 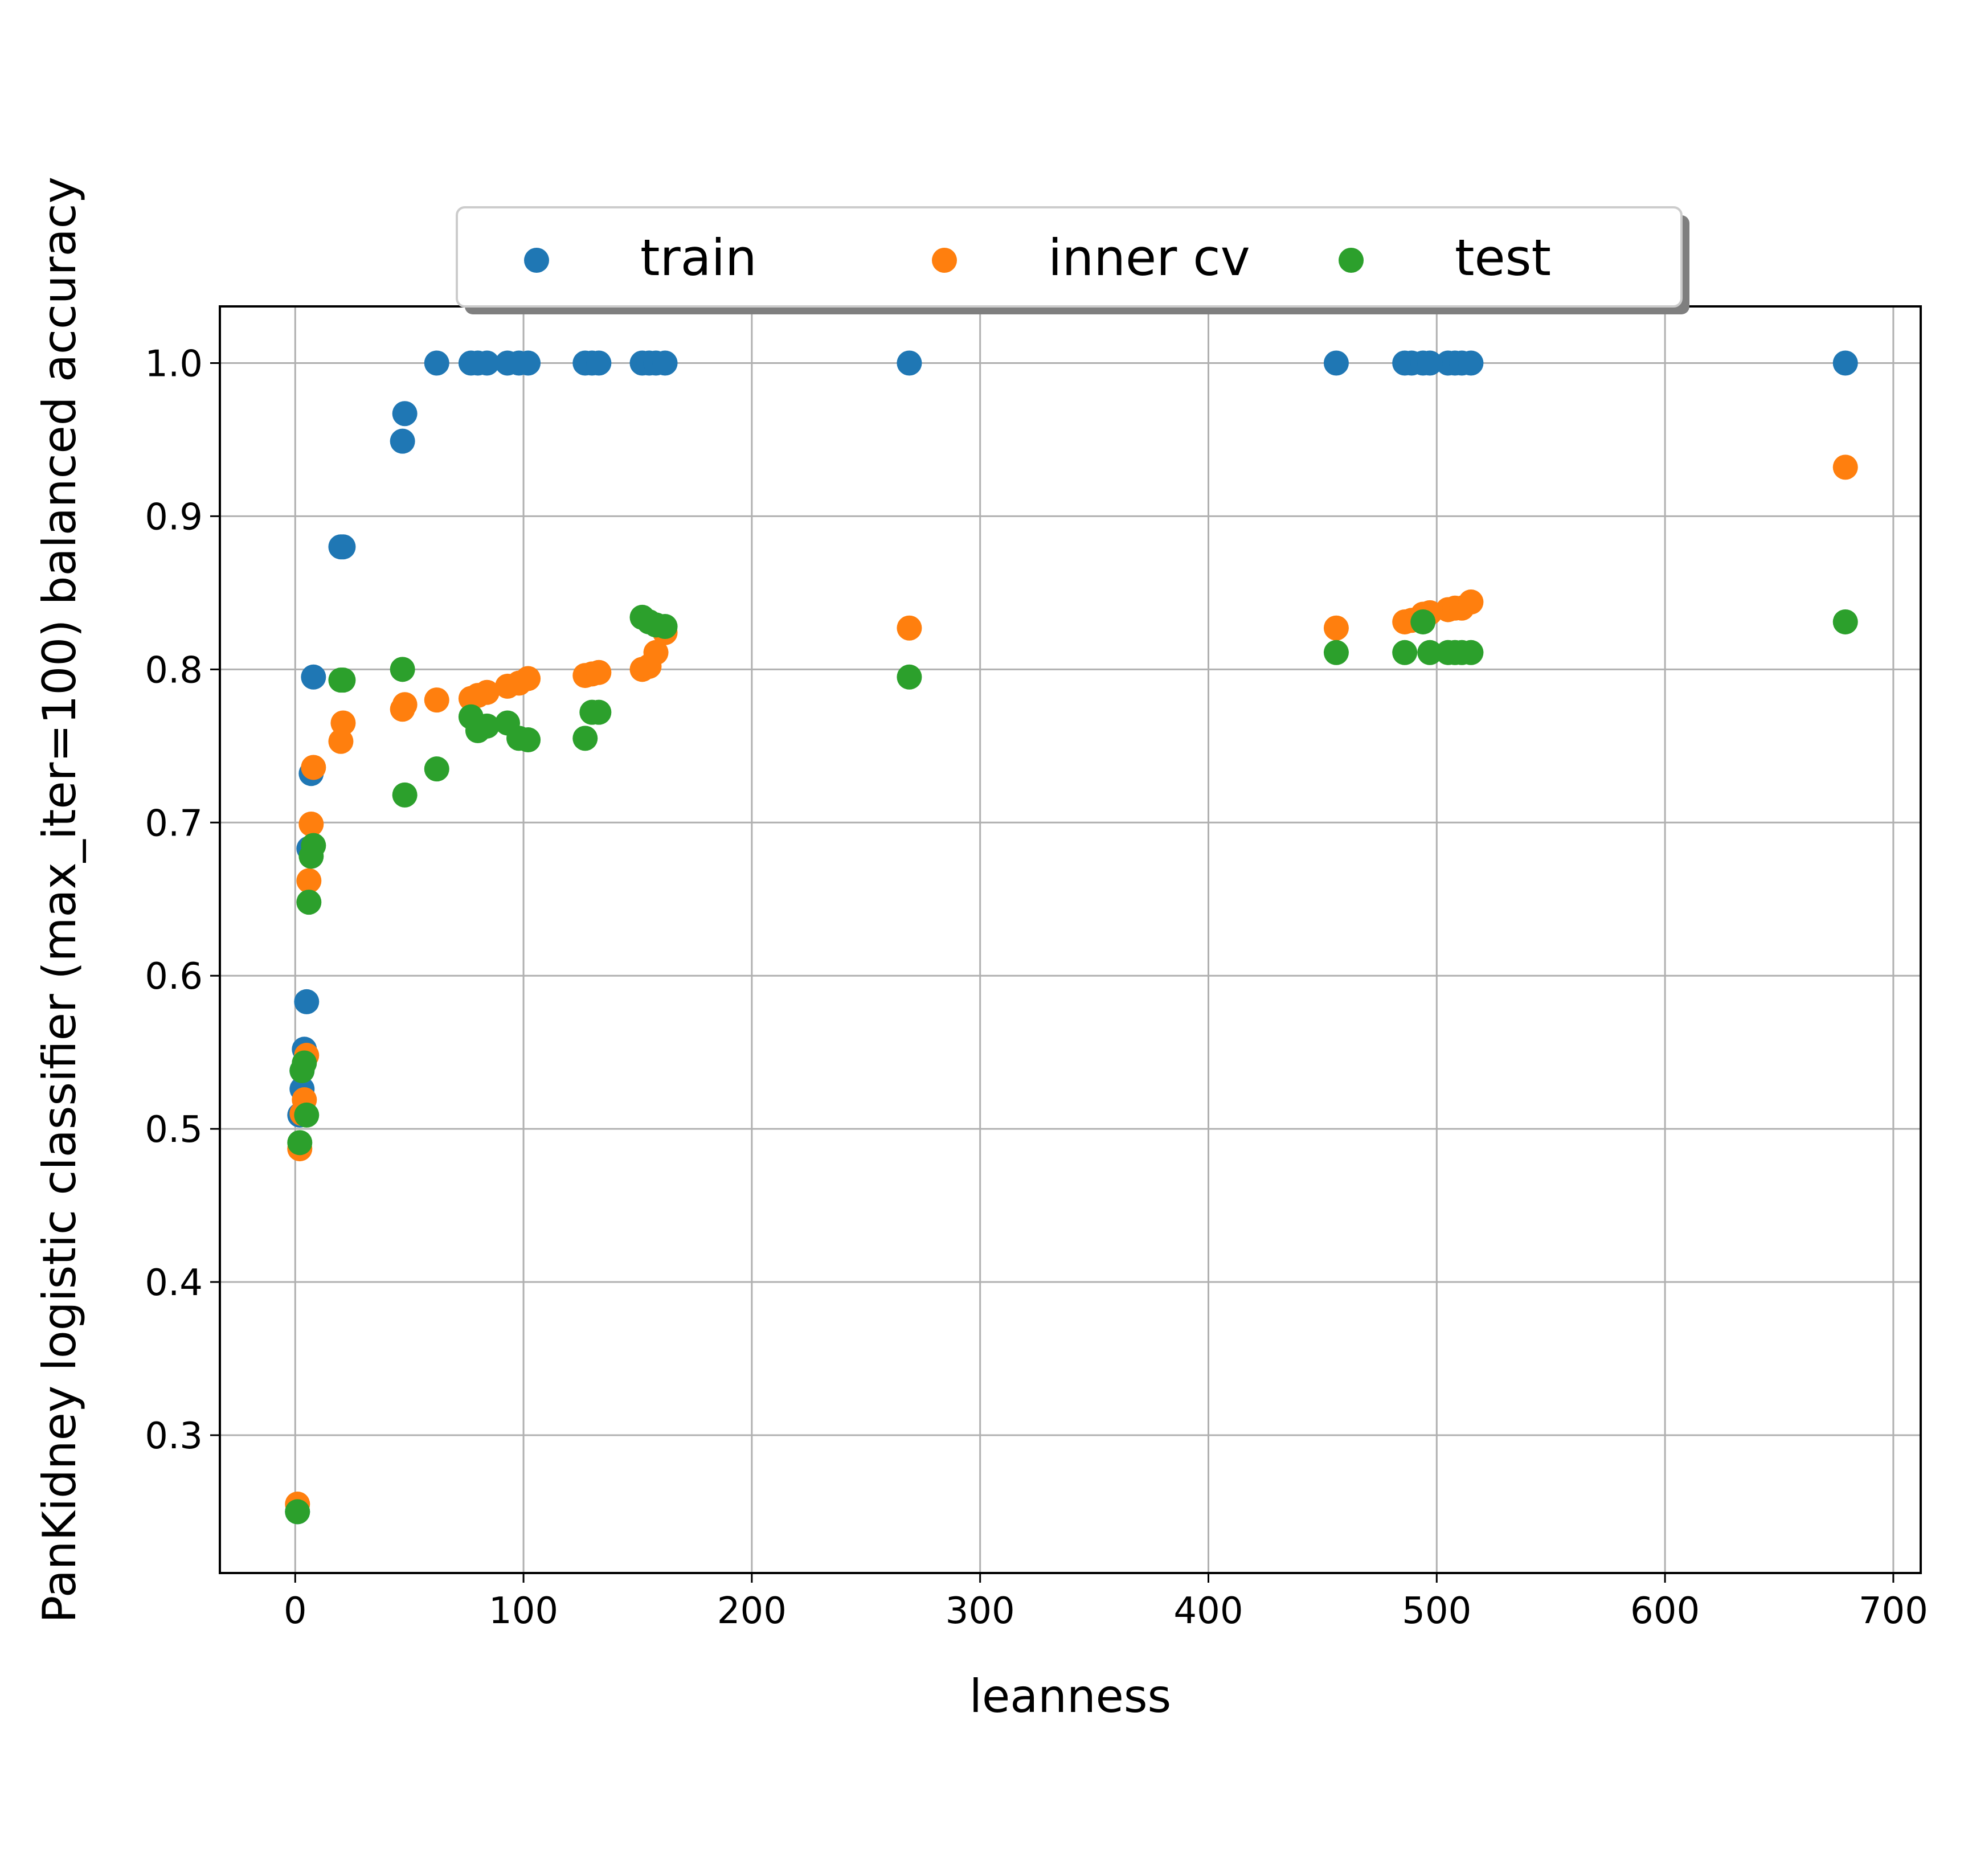 I want to click on x-tick-label: 500, so click(x=1436, y=1611).